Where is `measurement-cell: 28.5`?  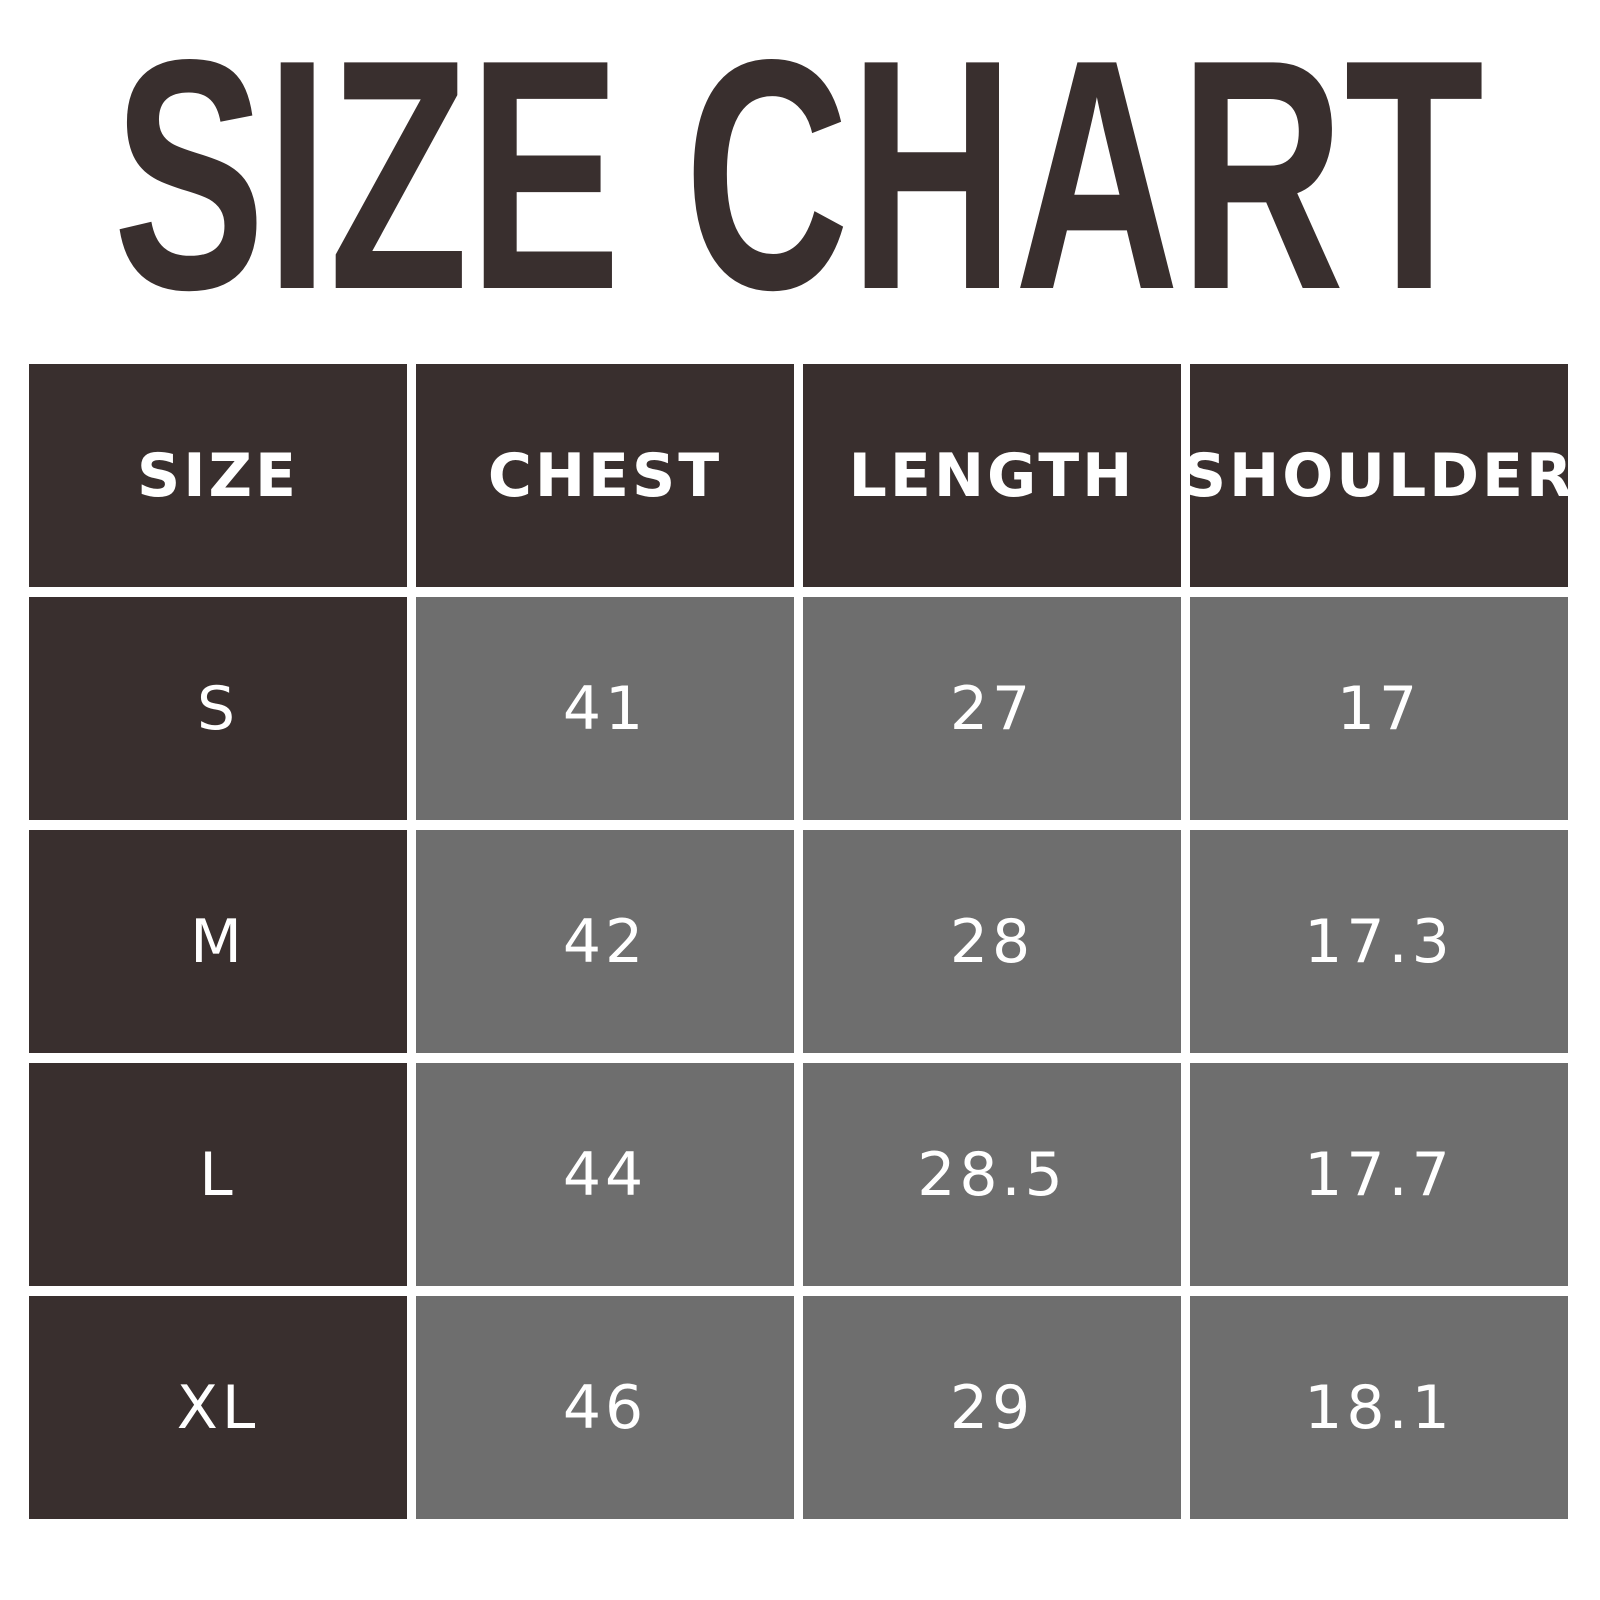
measurement-cell: 28.5 is located at coordinates (992, 1174).